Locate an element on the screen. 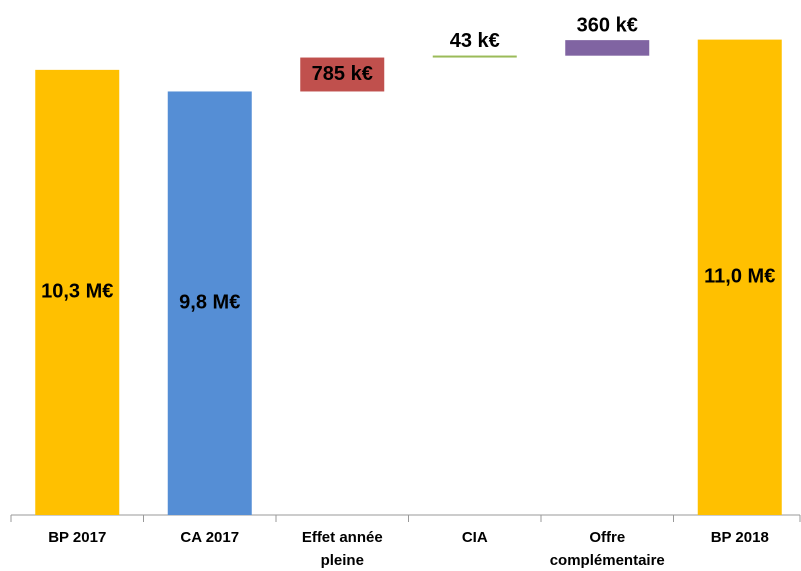  value-label: 10,3 M€ is located at coordinates (77, 292).